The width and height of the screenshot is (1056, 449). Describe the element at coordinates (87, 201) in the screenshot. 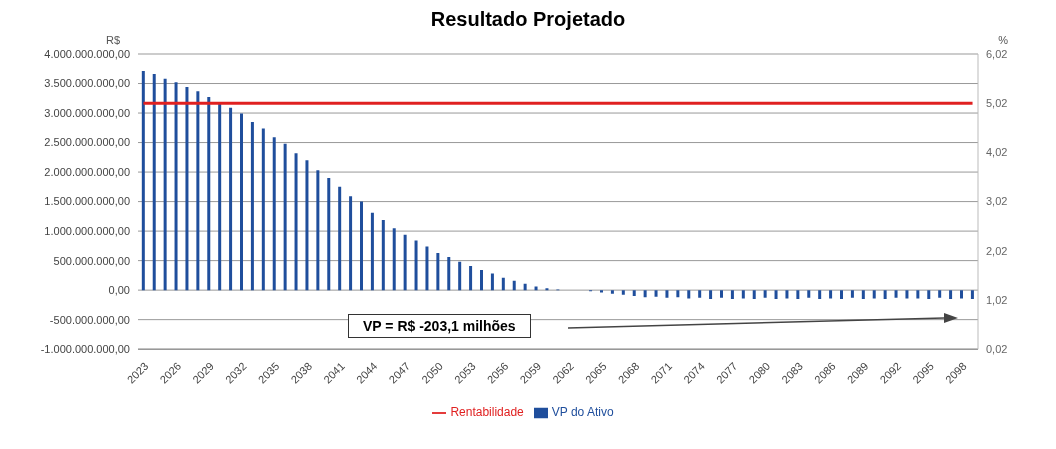

I see `y-tick-label: 1.500.000.000,00` at that location.